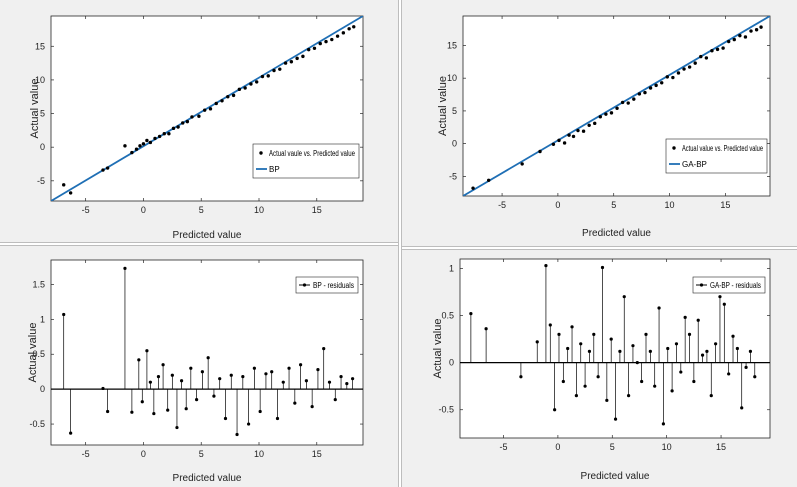 Image resolution: width=797 pixels, height=487 pixels. I want to click on y-tick-label: 1.5, so click(38, 284).